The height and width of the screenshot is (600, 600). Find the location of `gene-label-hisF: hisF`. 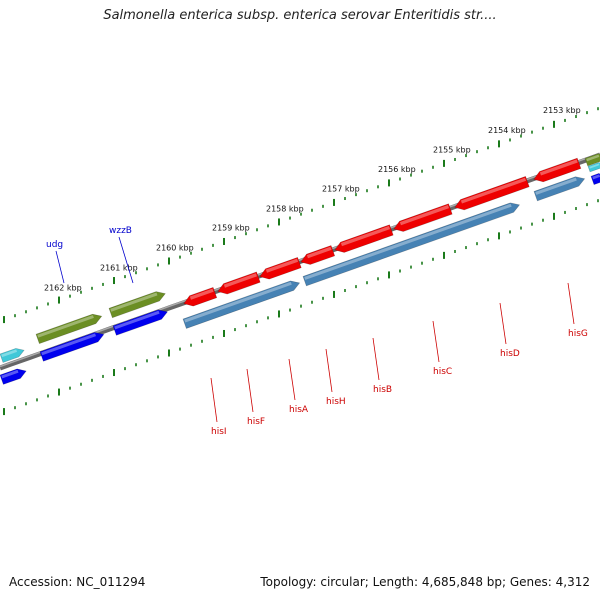

gene-label-hisF: hisF is located at coordinates (256, 422).